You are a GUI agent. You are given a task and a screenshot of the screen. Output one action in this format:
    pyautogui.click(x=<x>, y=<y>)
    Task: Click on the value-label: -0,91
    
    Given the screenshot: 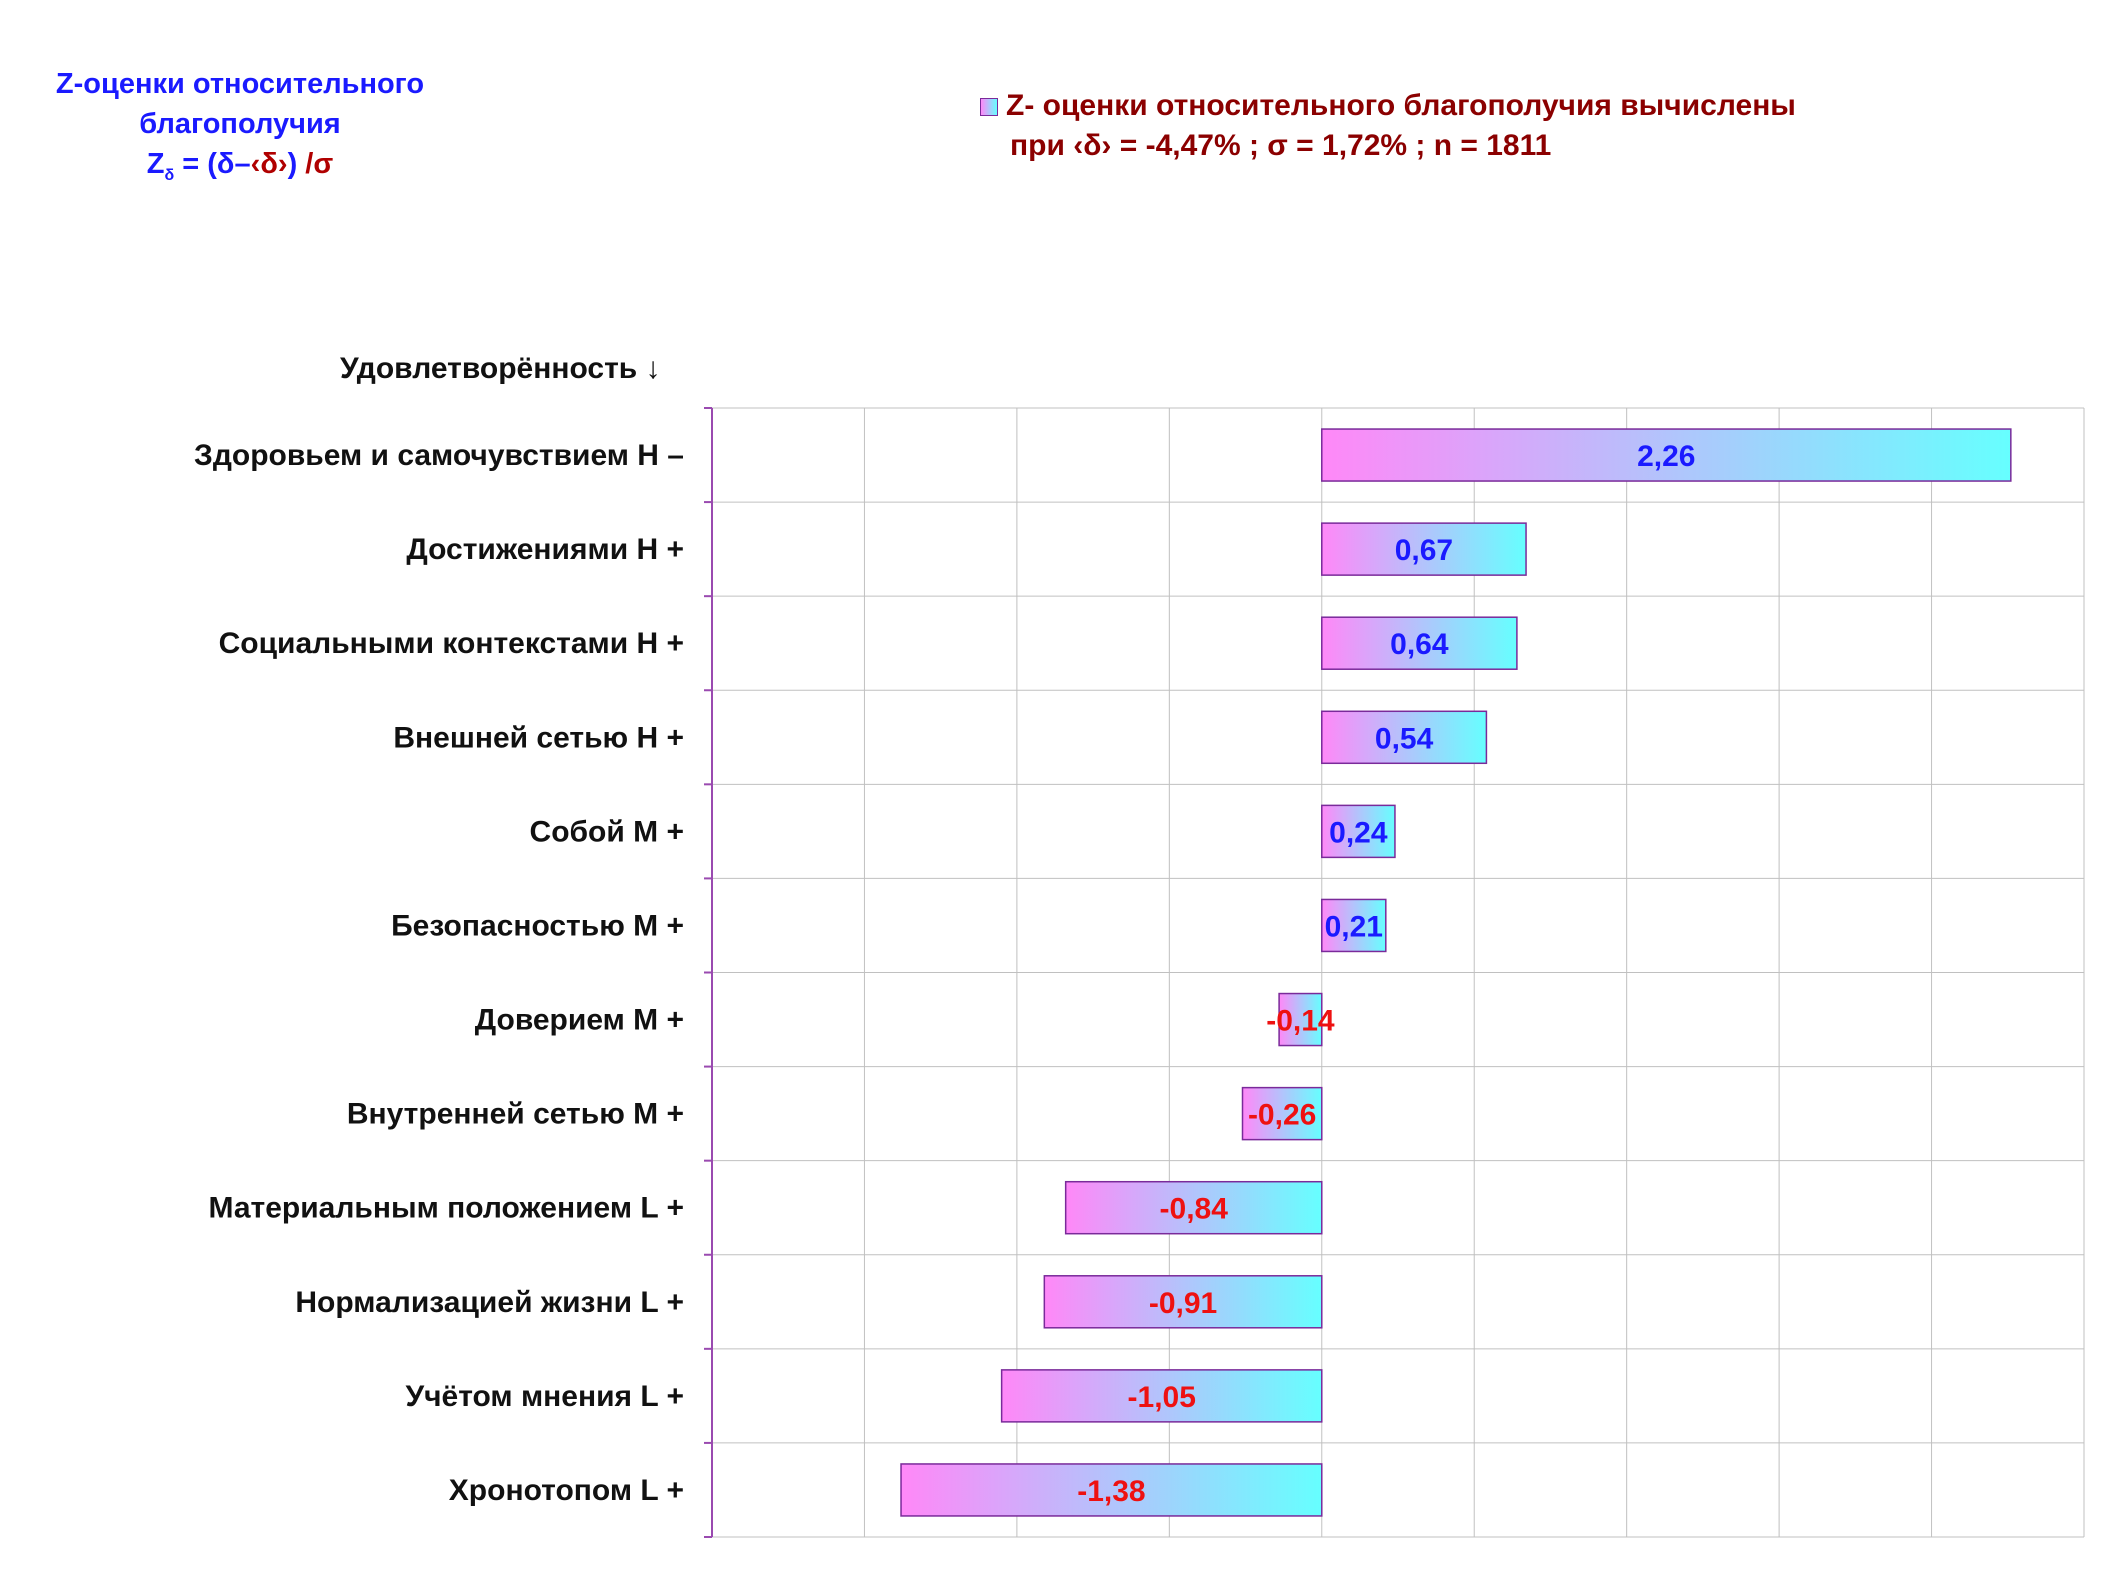 What is the action you would take?
    pyautogui.click(x=1183, y=1303)
    